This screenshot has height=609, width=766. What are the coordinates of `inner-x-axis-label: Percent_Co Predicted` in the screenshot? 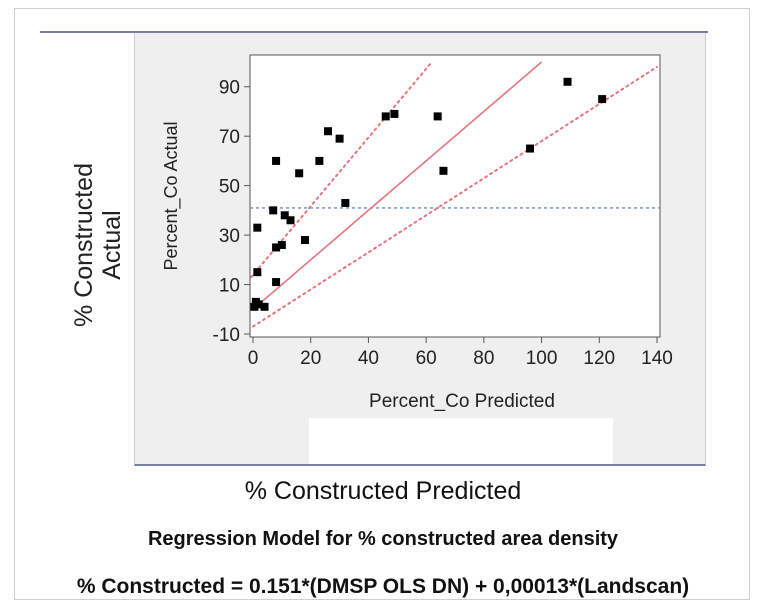 It's located at (462, 401).